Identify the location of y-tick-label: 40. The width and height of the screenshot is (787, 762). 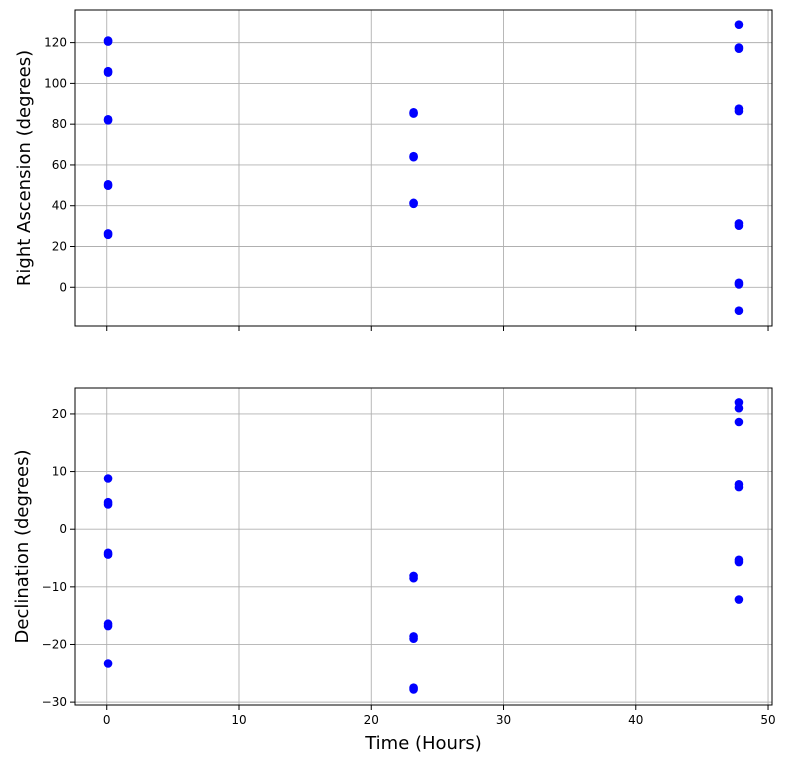
(59, 206).